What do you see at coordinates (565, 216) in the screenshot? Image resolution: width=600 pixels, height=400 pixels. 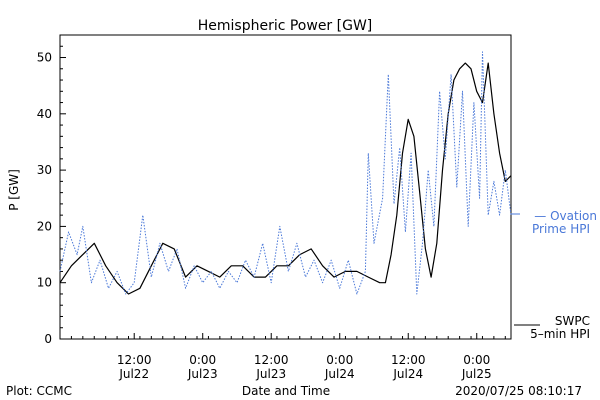 I see `legend-ovation-line1: — Ovation` at bounding box center [565, 216].